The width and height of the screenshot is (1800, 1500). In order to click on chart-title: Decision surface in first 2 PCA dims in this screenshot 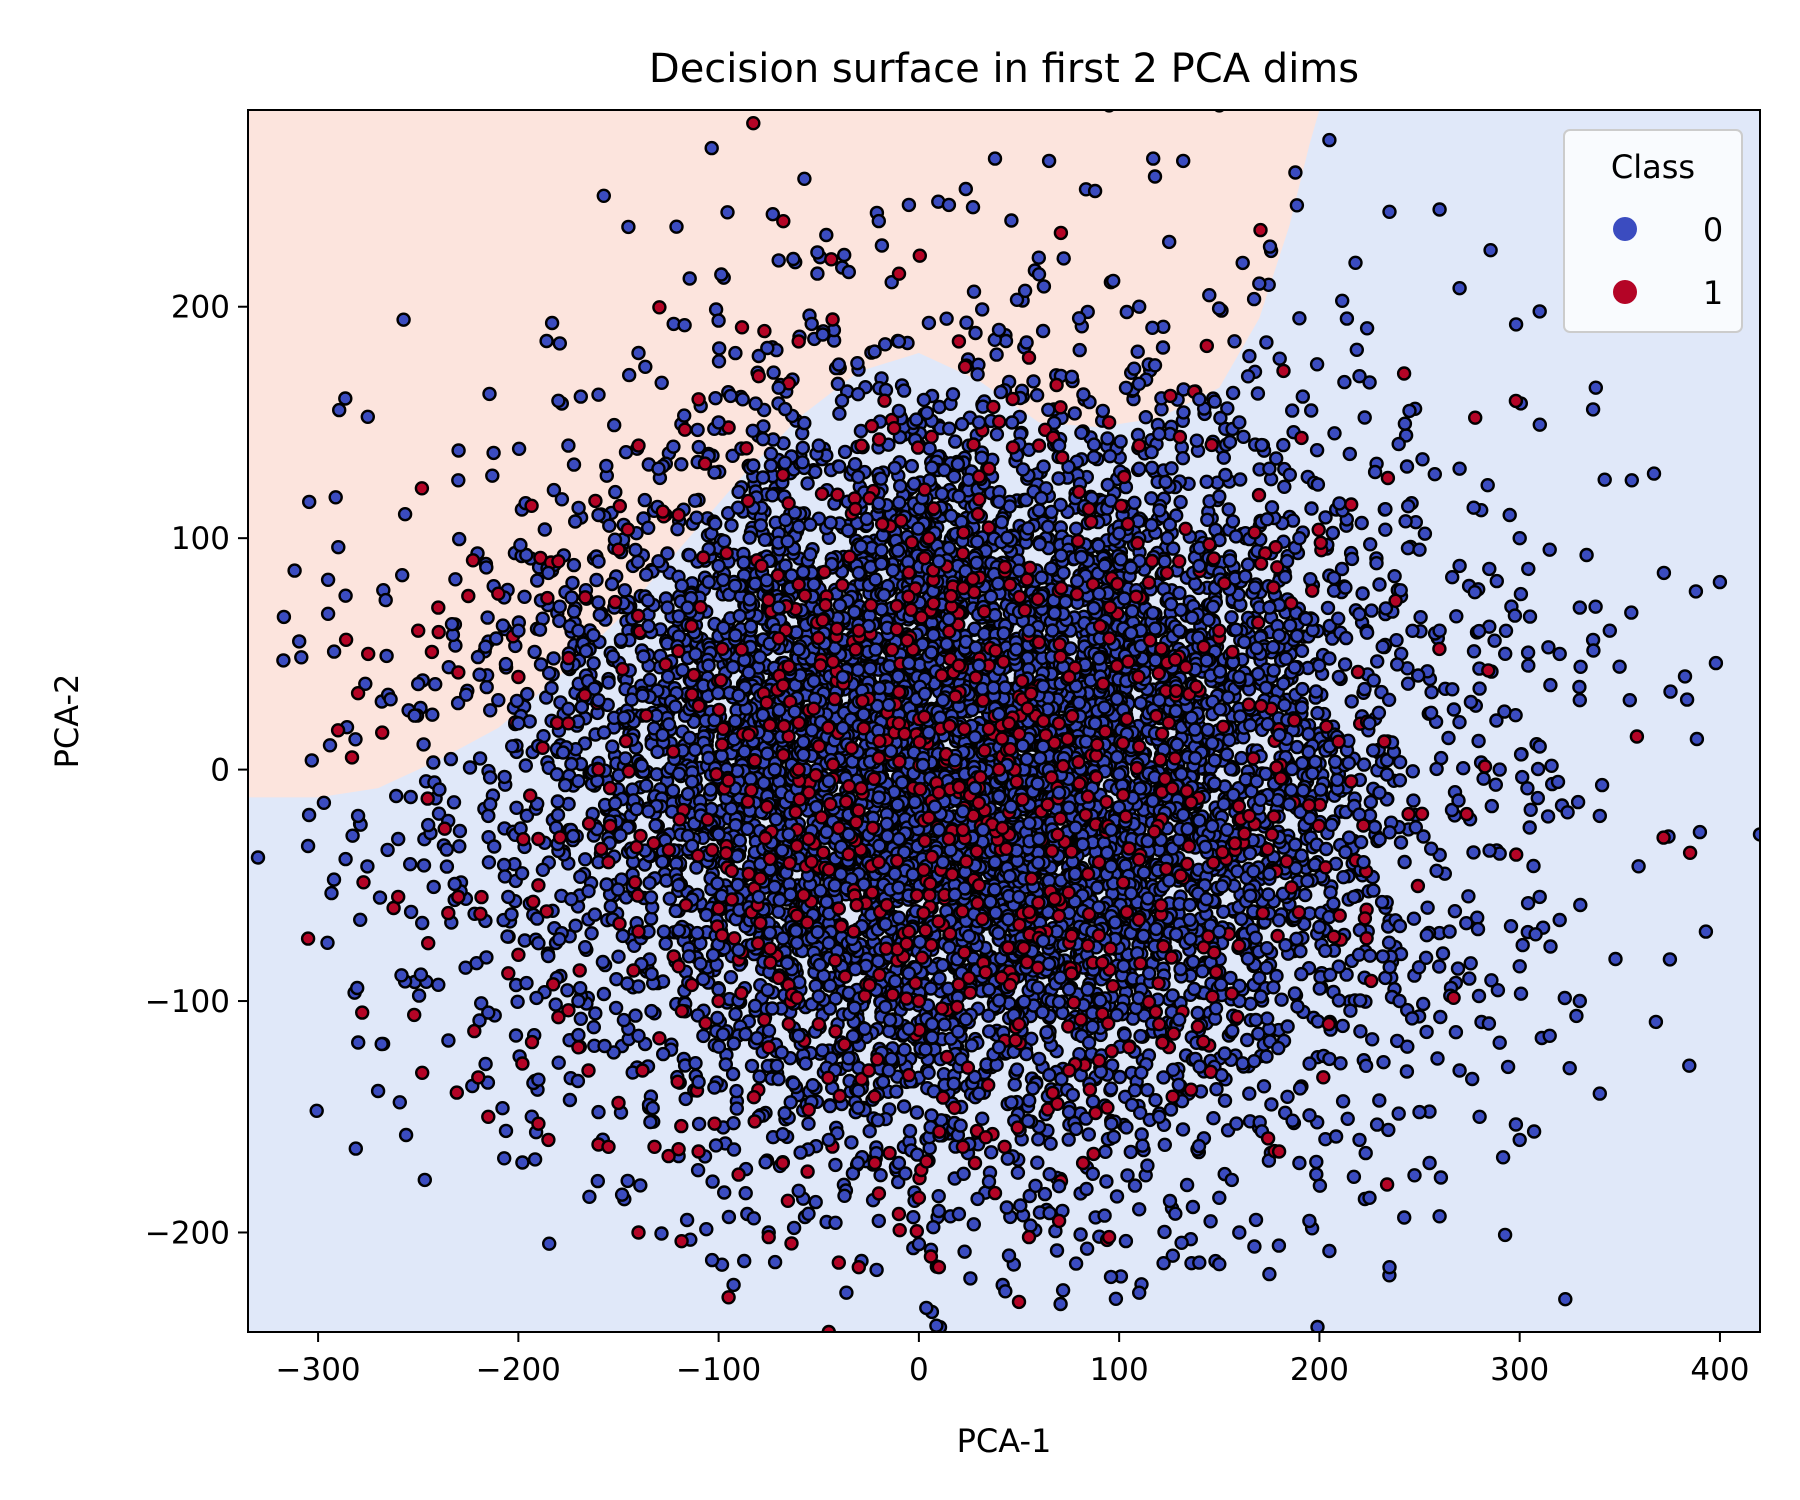, I will do `click(1004, 69)`.